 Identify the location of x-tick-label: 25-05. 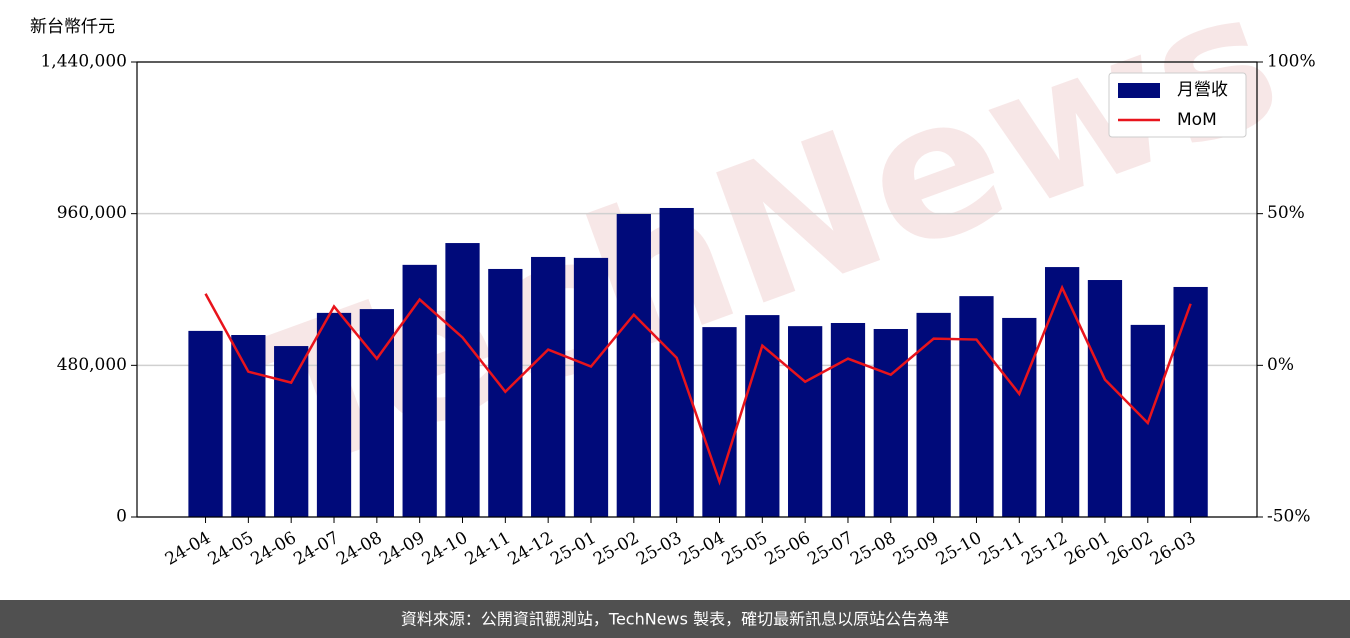
(745, 549).